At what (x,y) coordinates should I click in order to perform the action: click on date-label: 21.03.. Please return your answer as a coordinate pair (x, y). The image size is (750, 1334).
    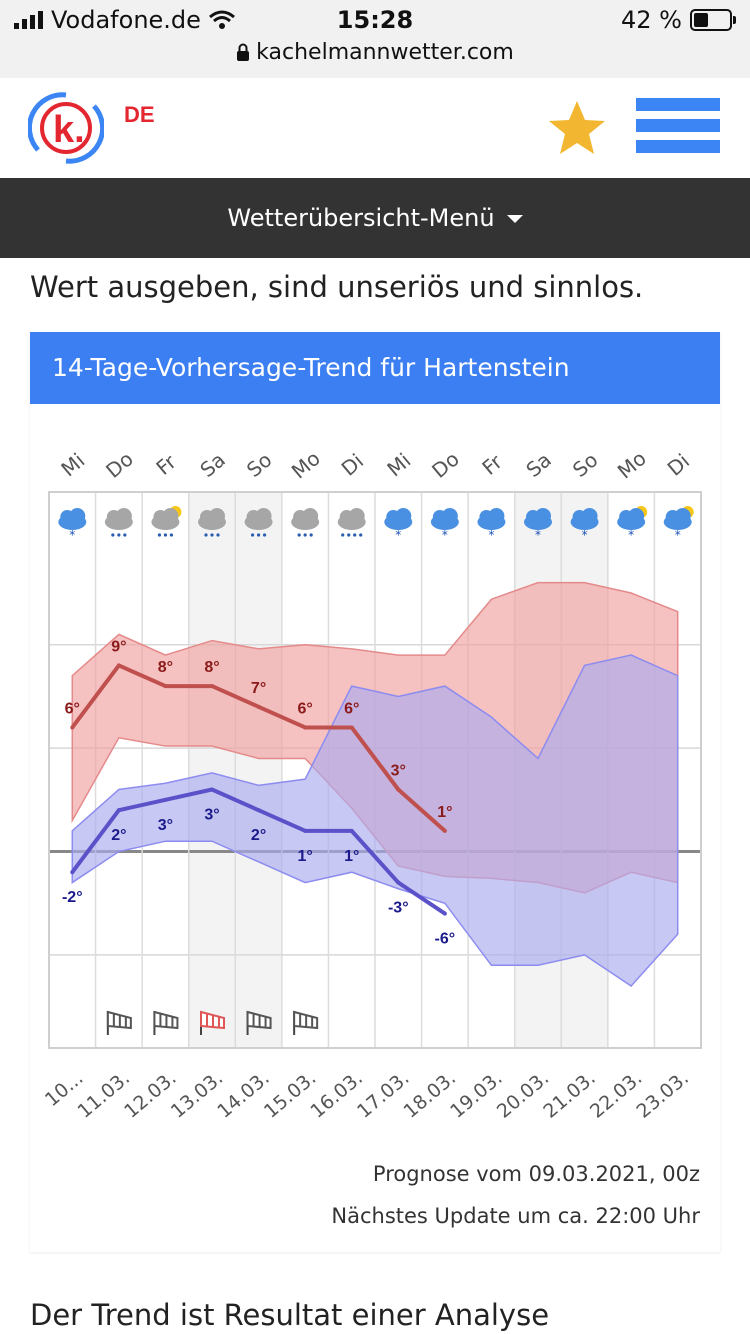
    Looking at the image, I should click on (569, 1095).